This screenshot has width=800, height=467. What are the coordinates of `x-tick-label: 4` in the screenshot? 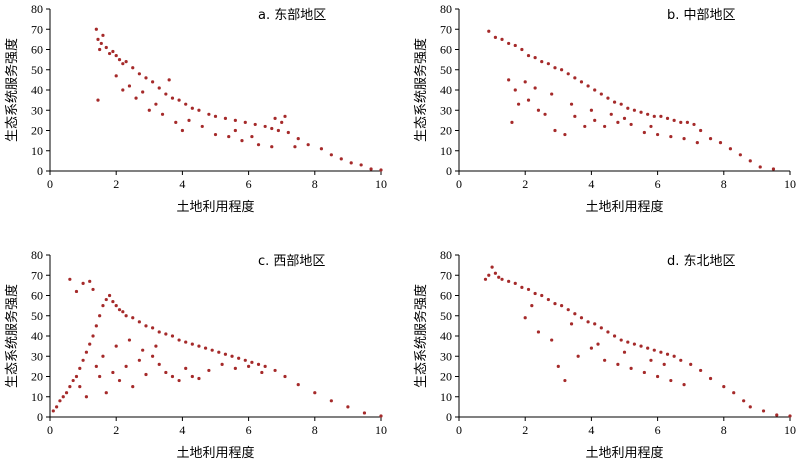 It's located at (591, 184).